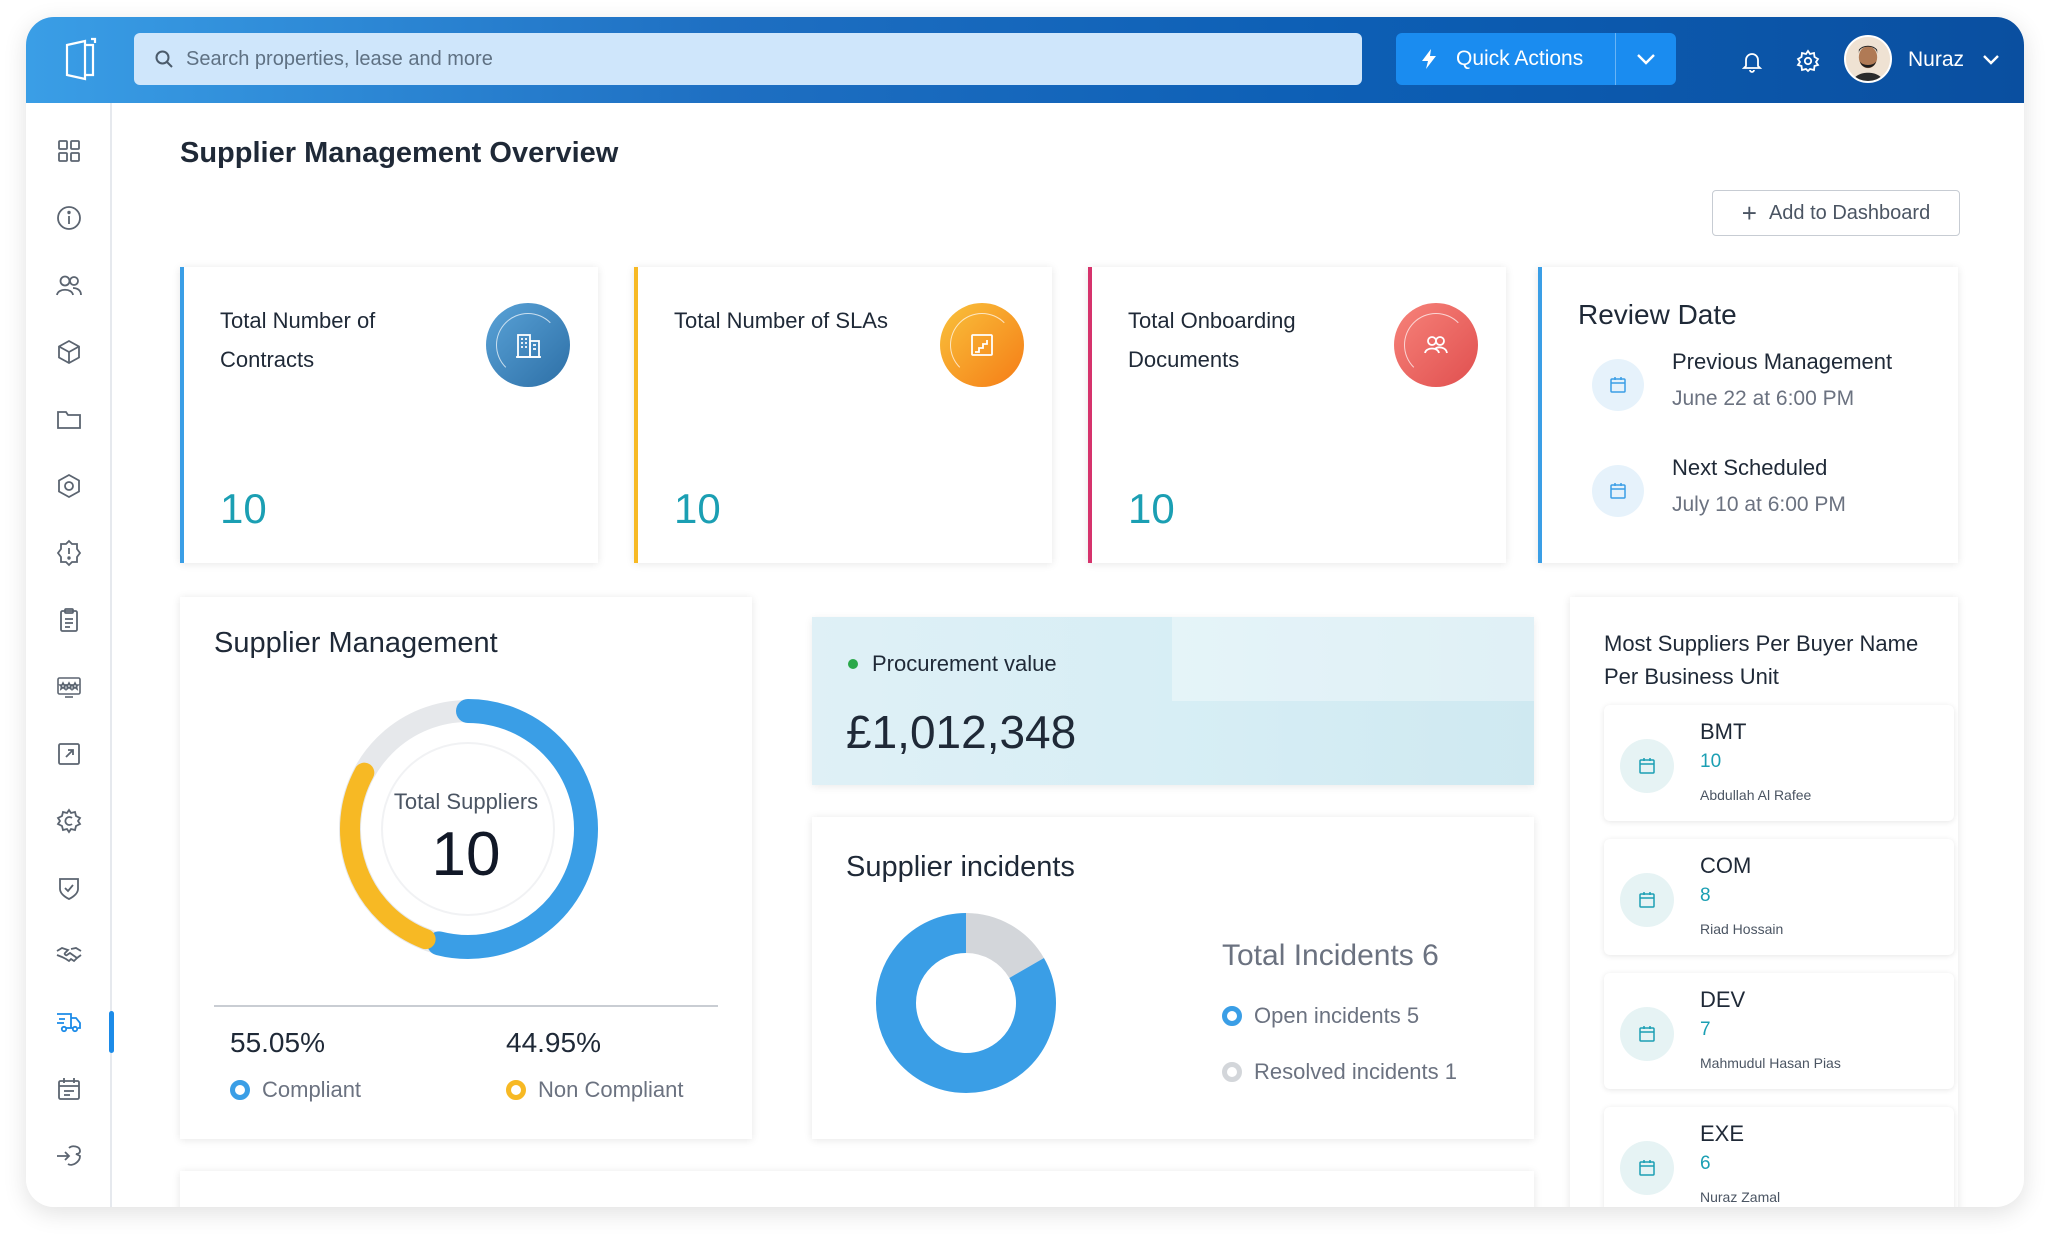 This screenshot has height=1238, width=2048. What do you see at coordinates (960, 867) in the screenshot?
I see `supplier-incidents-title: Supplier incidents` at bounding box center [960, 867].